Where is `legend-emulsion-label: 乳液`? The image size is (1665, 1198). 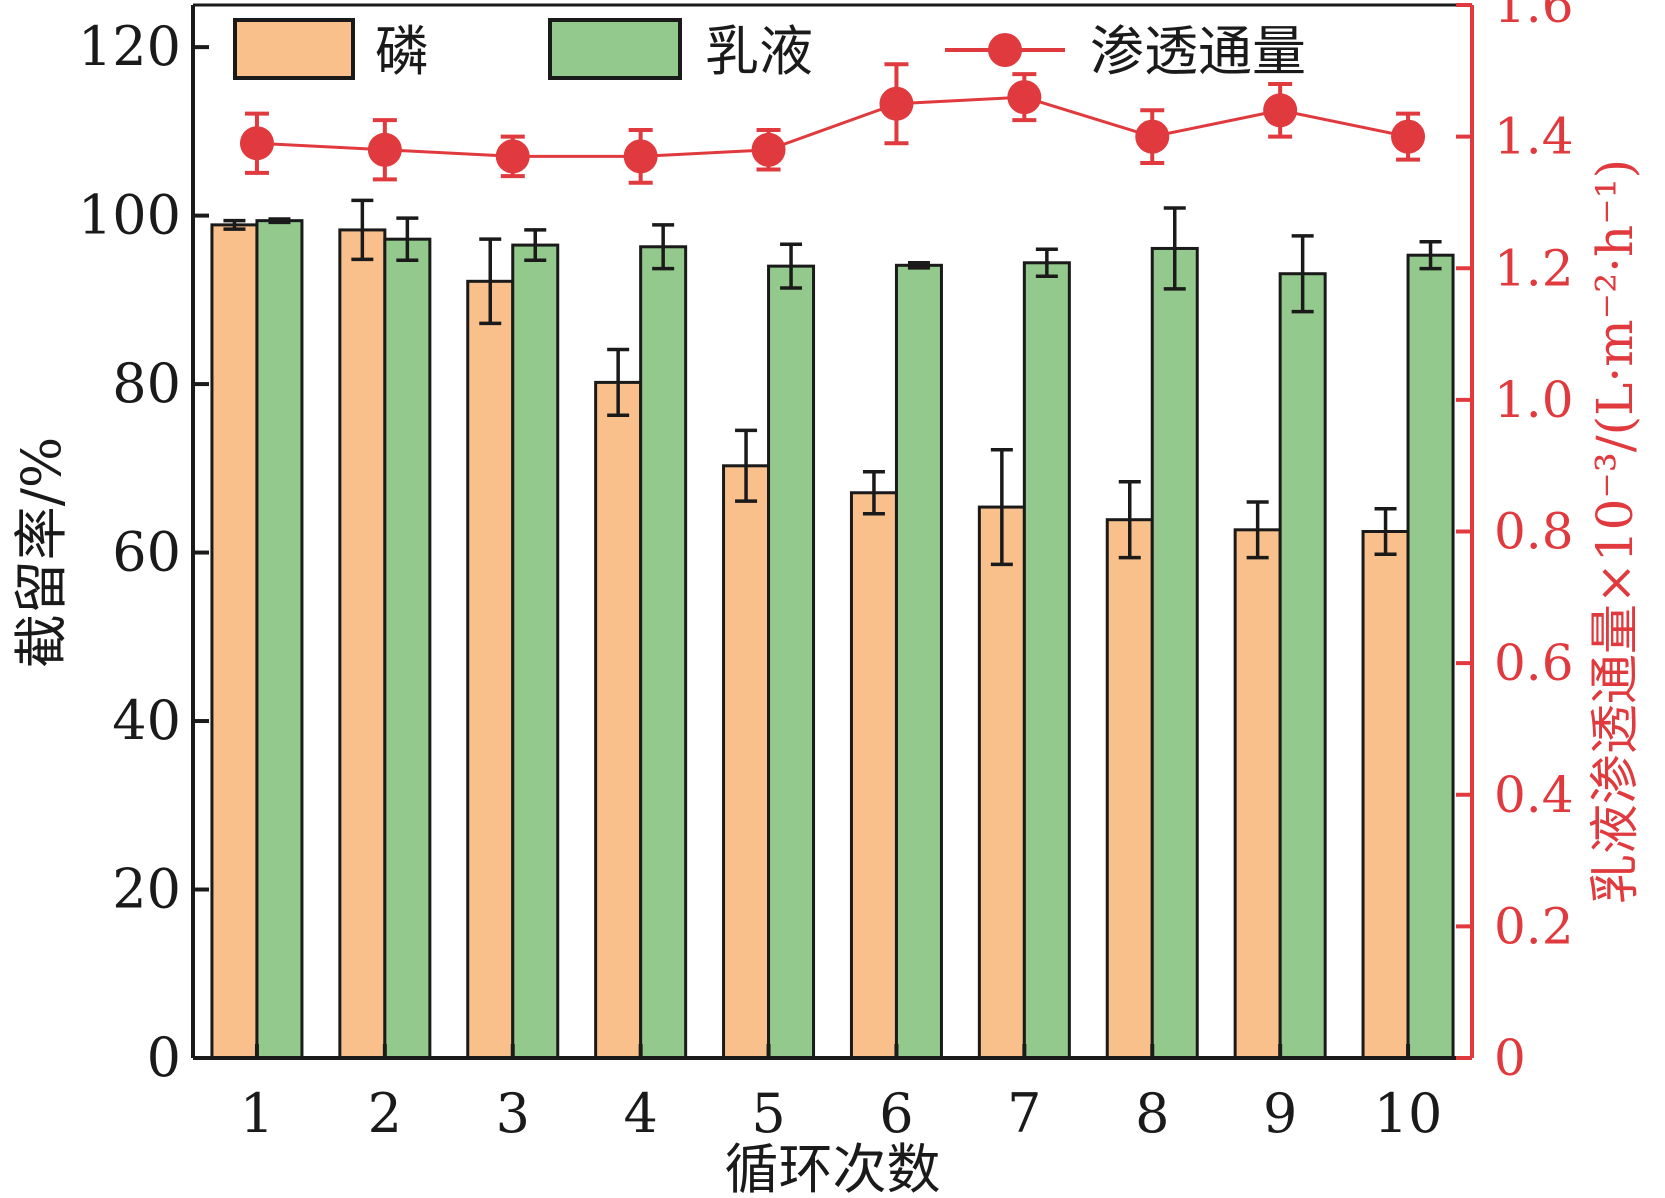 legend-emulsion-label: 乳液 is located at coordinates (759, 51).